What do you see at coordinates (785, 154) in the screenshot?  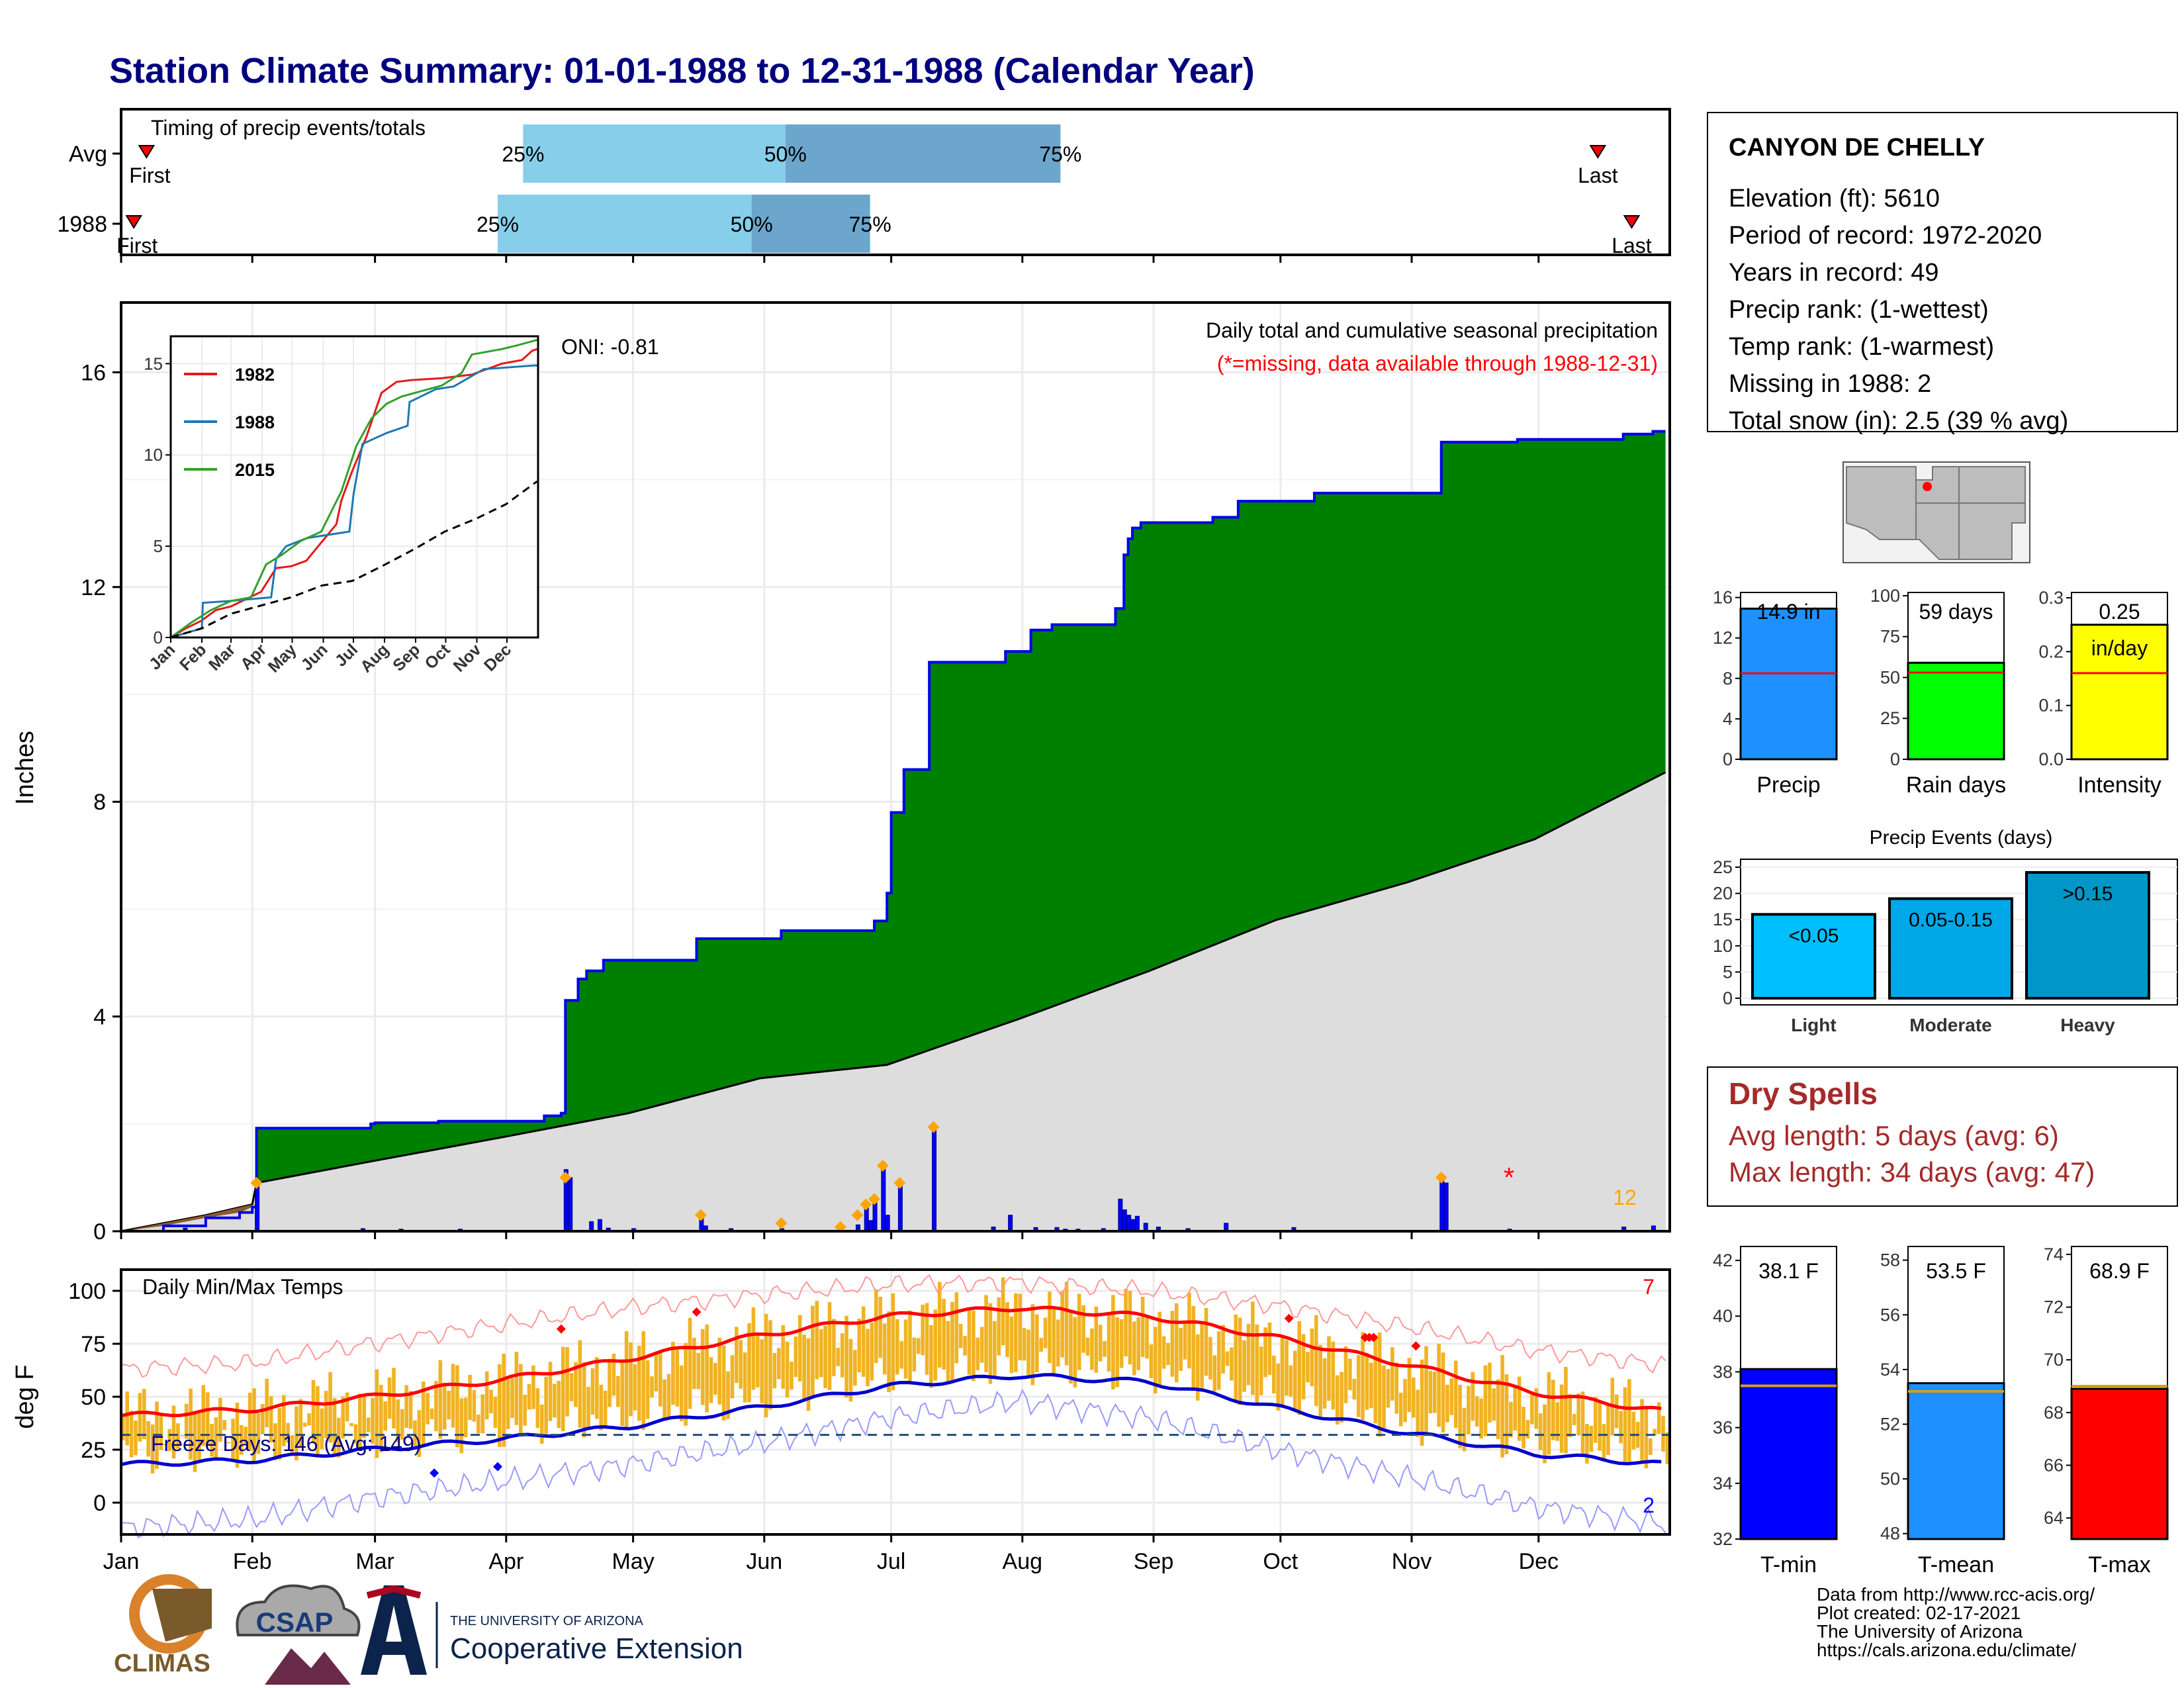 I see `timing-pct-50: 50%` at bounding box center [785, 154].